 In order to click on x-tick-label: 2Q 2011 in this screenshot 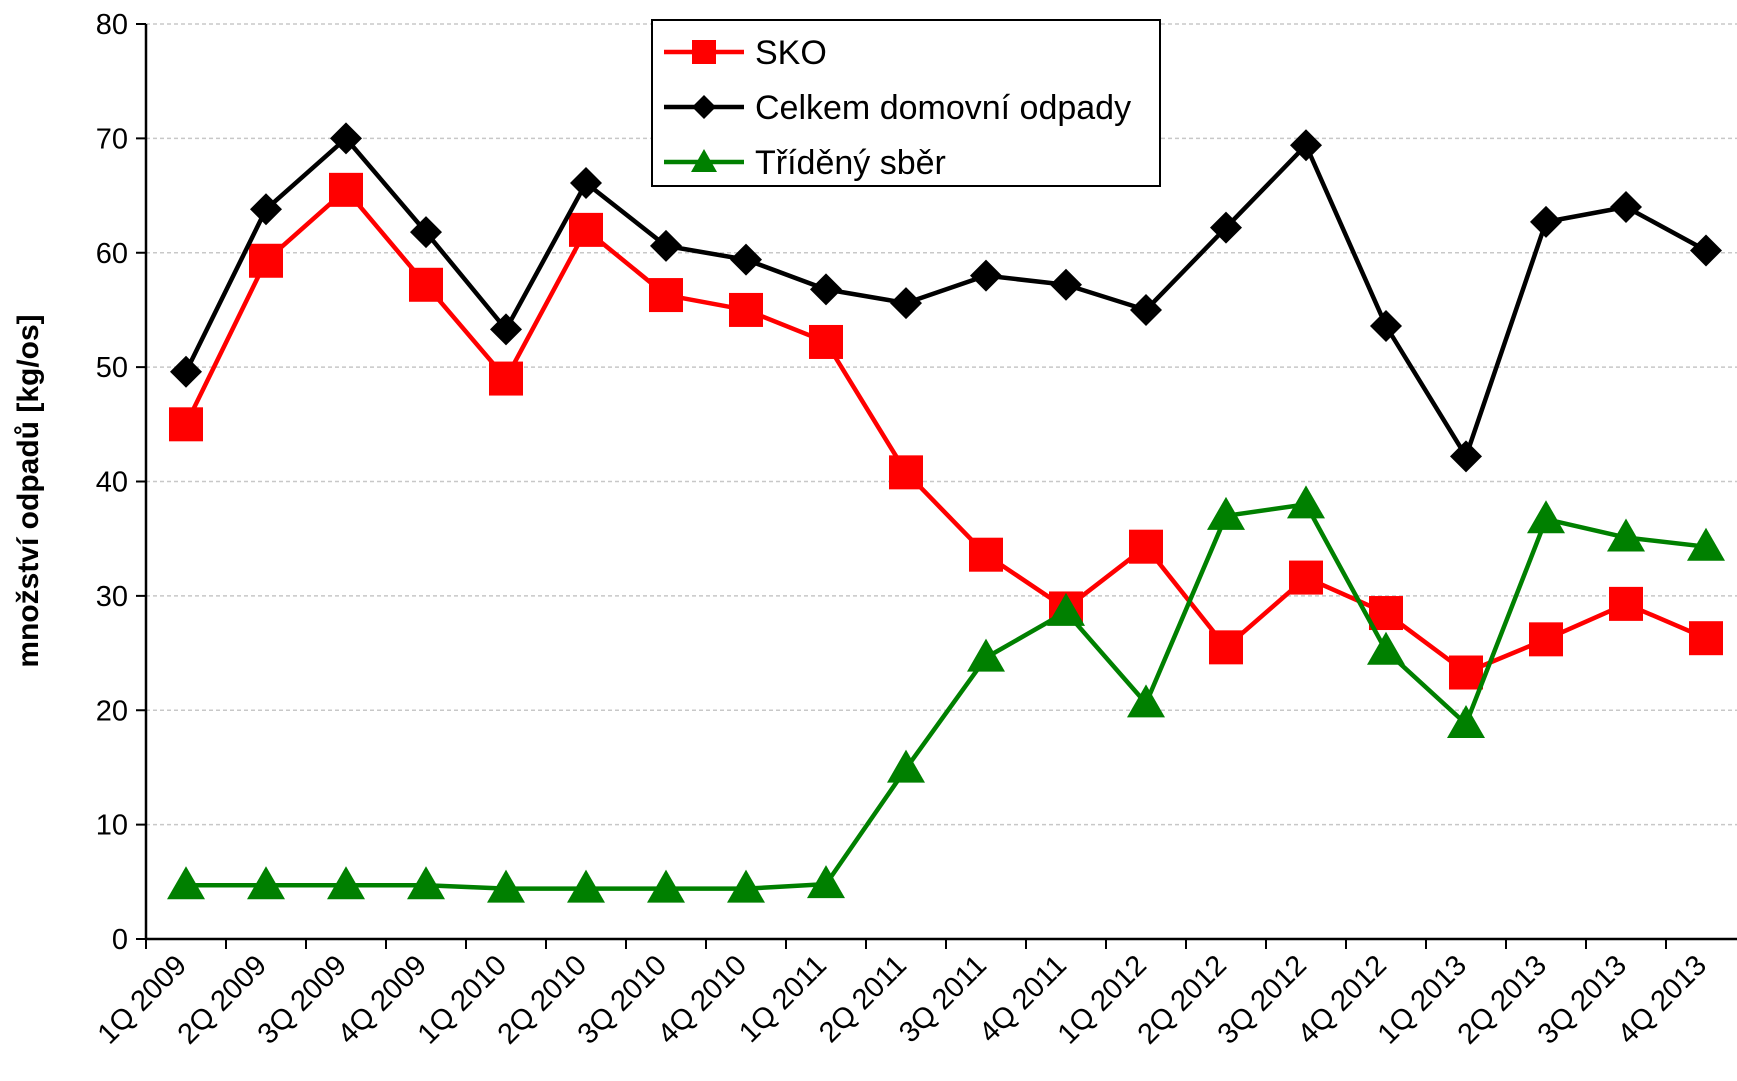, I will do `click(863, 999)`.